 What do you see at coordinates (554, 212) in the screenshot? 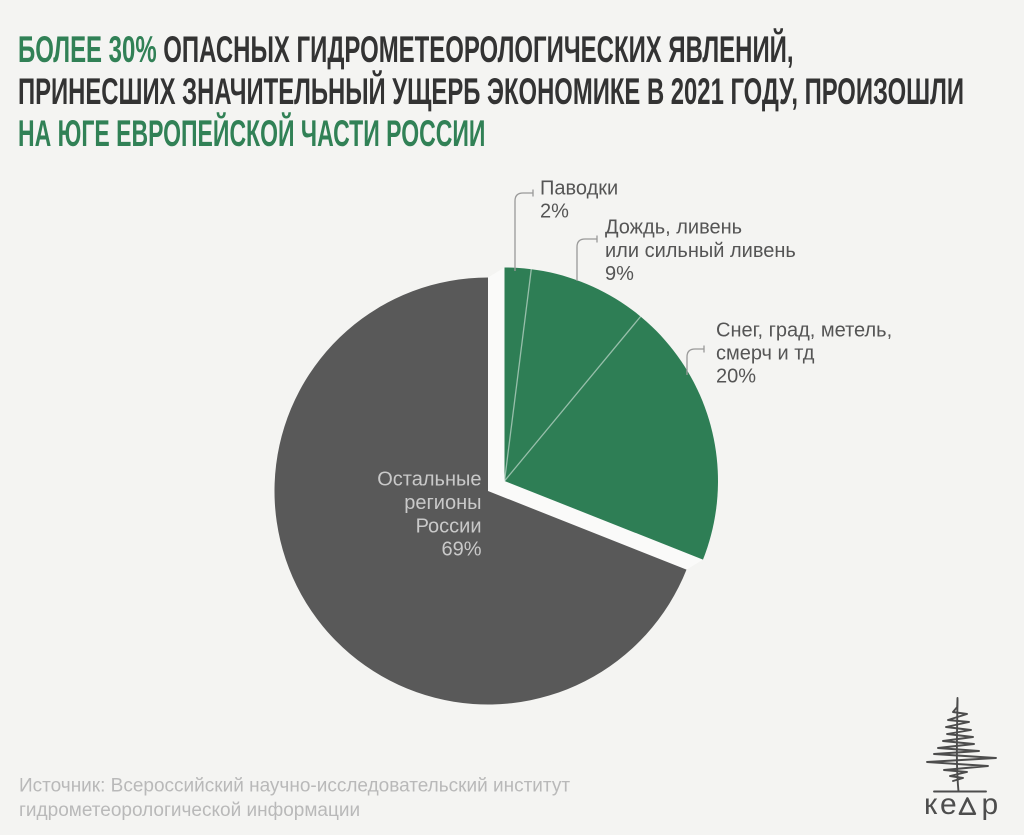
I see `svg-text: 2%` at bounding box center [554, 212].